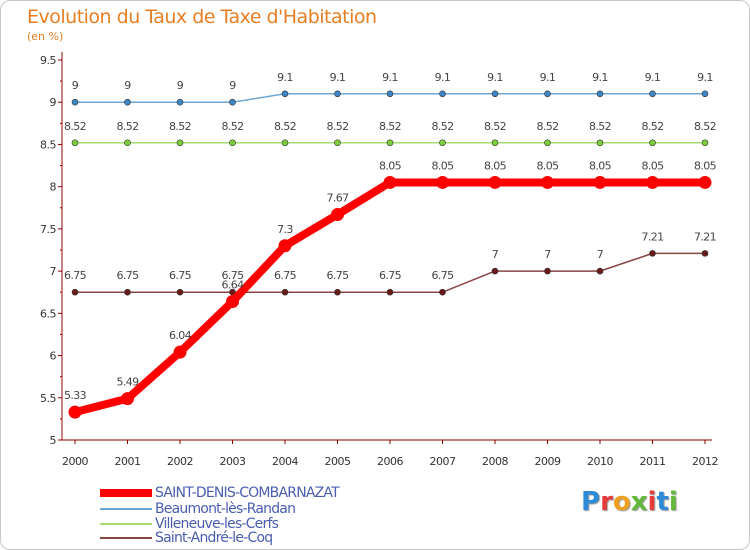 This screenshot has height=550, width=750. Describe the element at coordinates (75, 461) in the screenshot. I see `x-tick-label: 2000` at that location.